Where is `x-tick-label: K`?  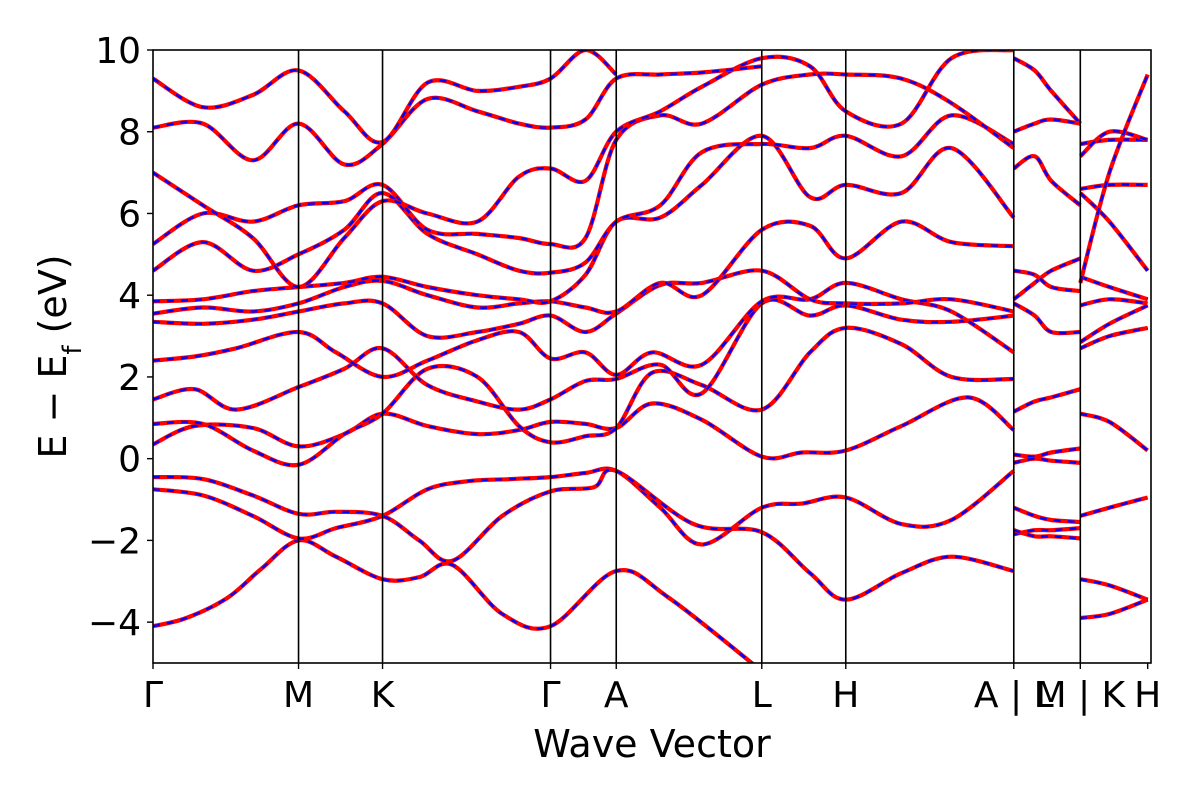
x-tick-label: K is located at coordinates (383, 695).